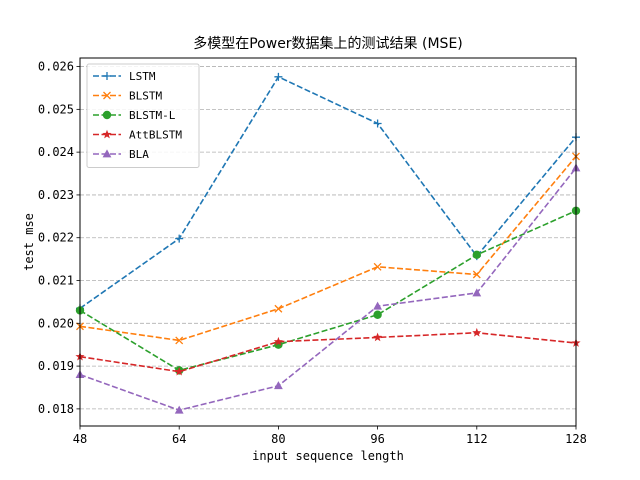 This screenshot has width=640, height=480. I want to click on legend-label: BLSTM, so click(145, 96).